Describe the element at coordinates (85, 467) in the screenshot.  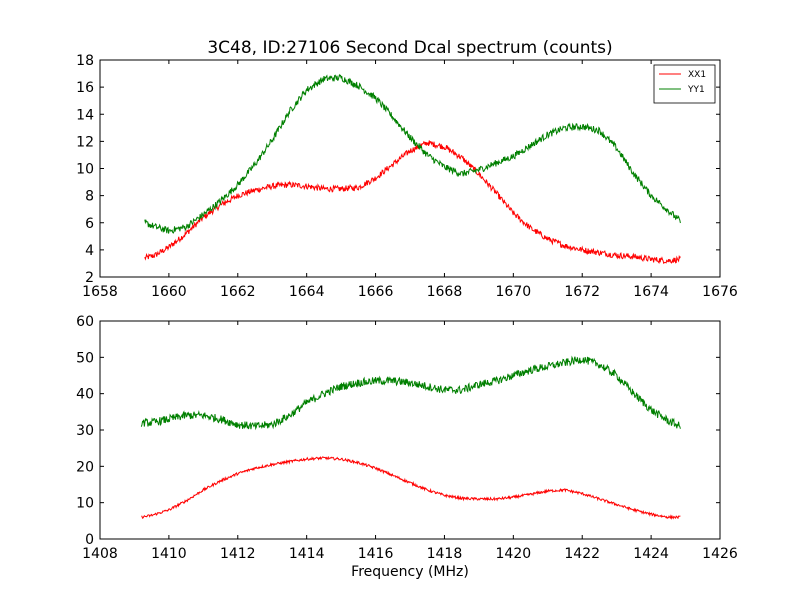
I see `y-tick-label: 20` at that location.